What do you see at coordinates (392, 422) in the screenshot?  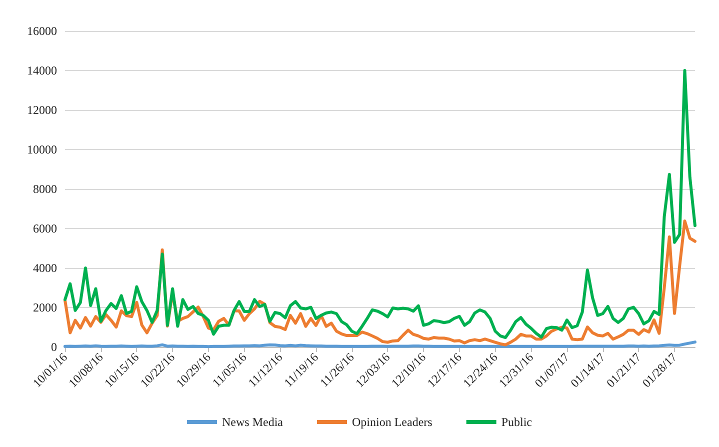 I see `legend-label: Opinion Leaders` at bounding box center [392, 422].